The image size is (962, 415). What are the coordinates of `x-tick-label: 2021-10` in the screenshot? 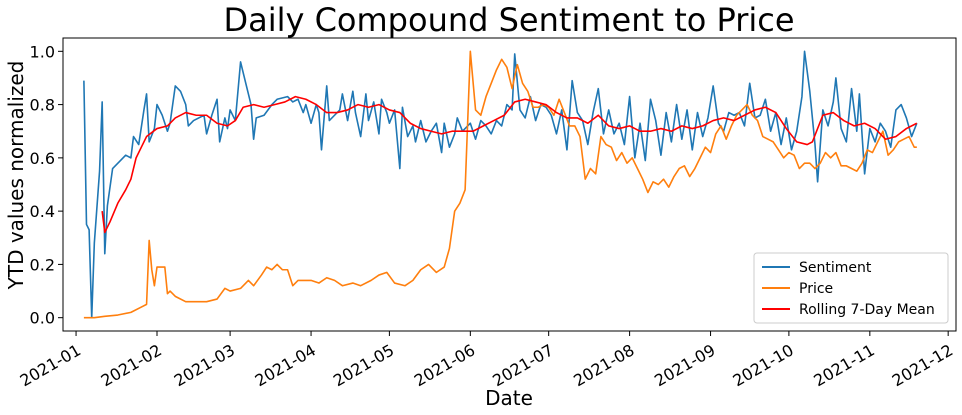 It's located at (762, 365).